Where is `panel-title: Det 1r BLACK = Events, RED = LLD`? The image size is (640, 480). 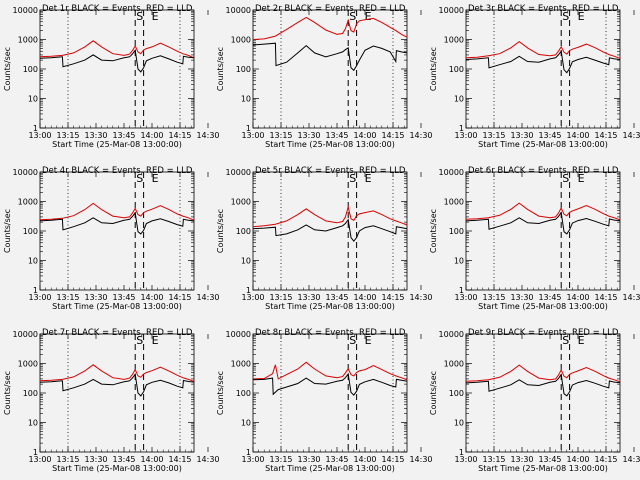 panel-title: Det 1r BLACK = Events, RED = LLD is located at coordinates (117, 9).